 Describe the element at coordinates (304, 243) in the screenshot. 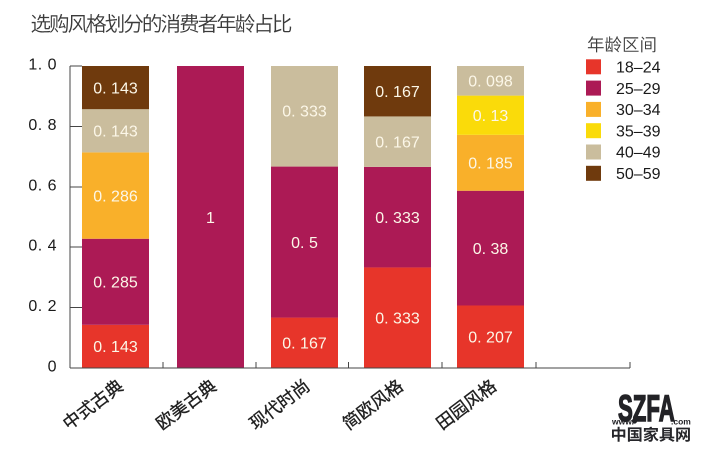

I see `svg-text: 0. 5` at that location.